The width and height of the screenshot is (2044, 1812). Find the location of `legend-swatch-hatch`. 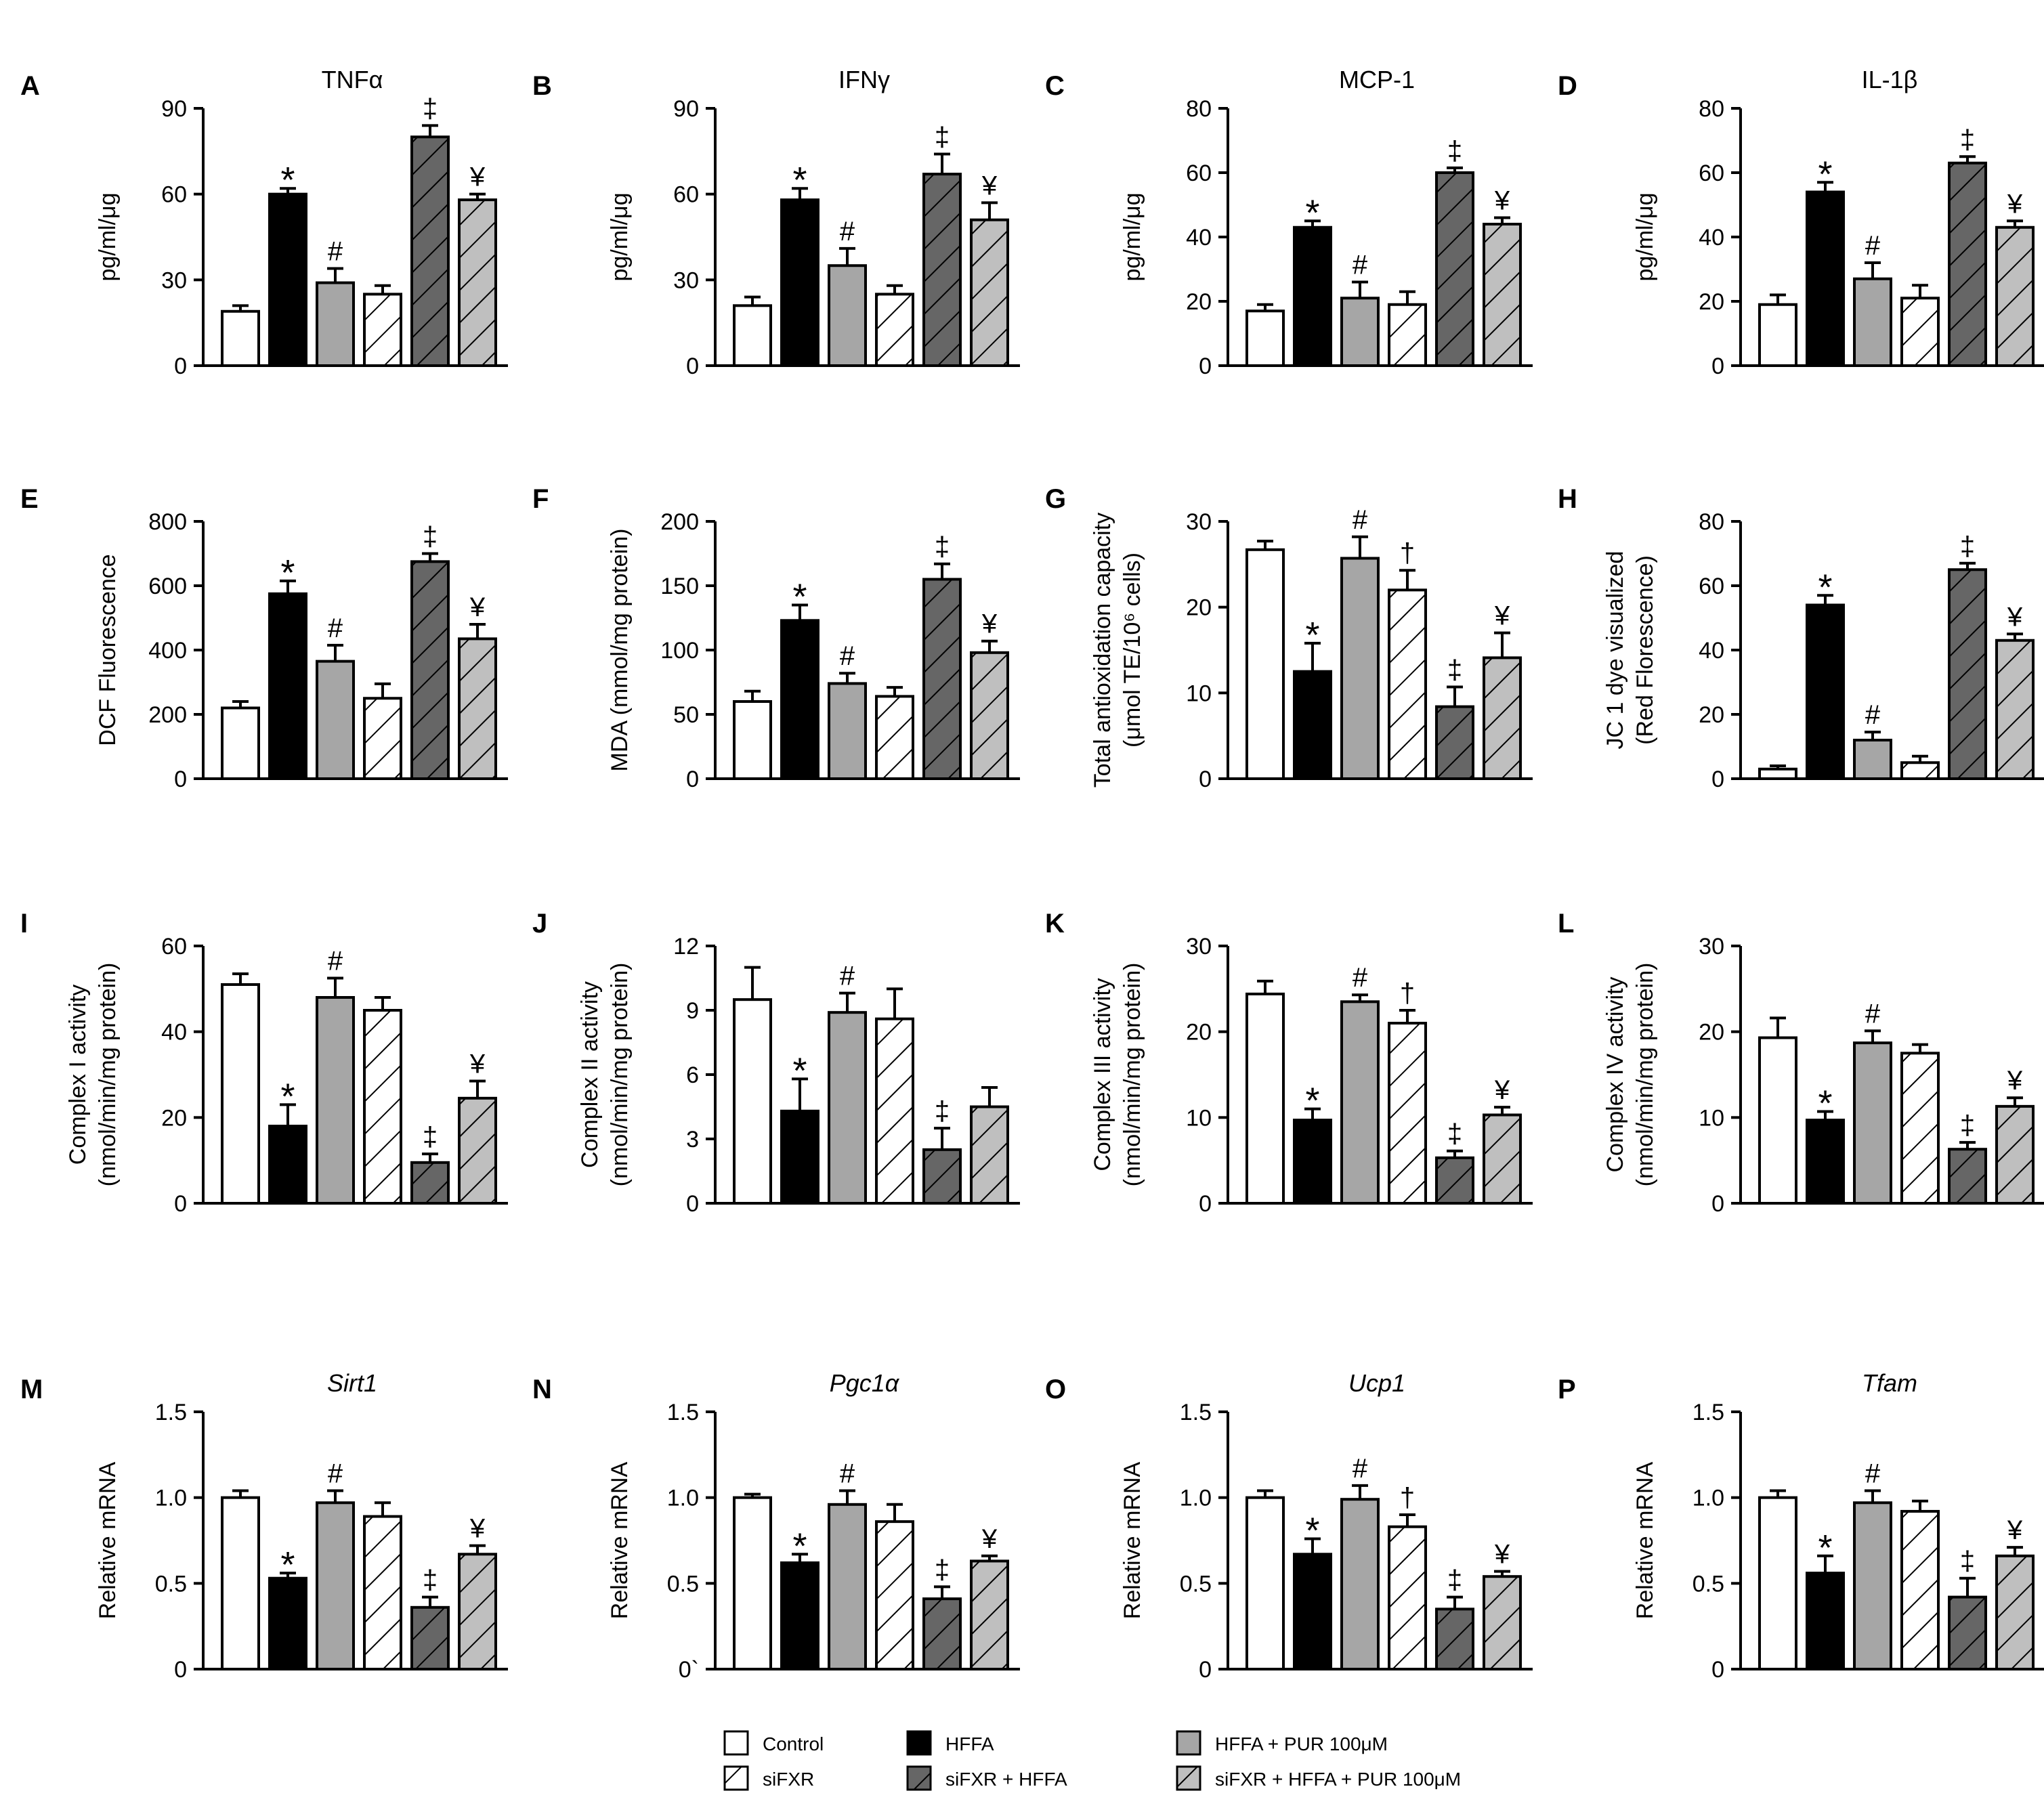

legend-swatch-hatch is located at coordinates (736, 1778).